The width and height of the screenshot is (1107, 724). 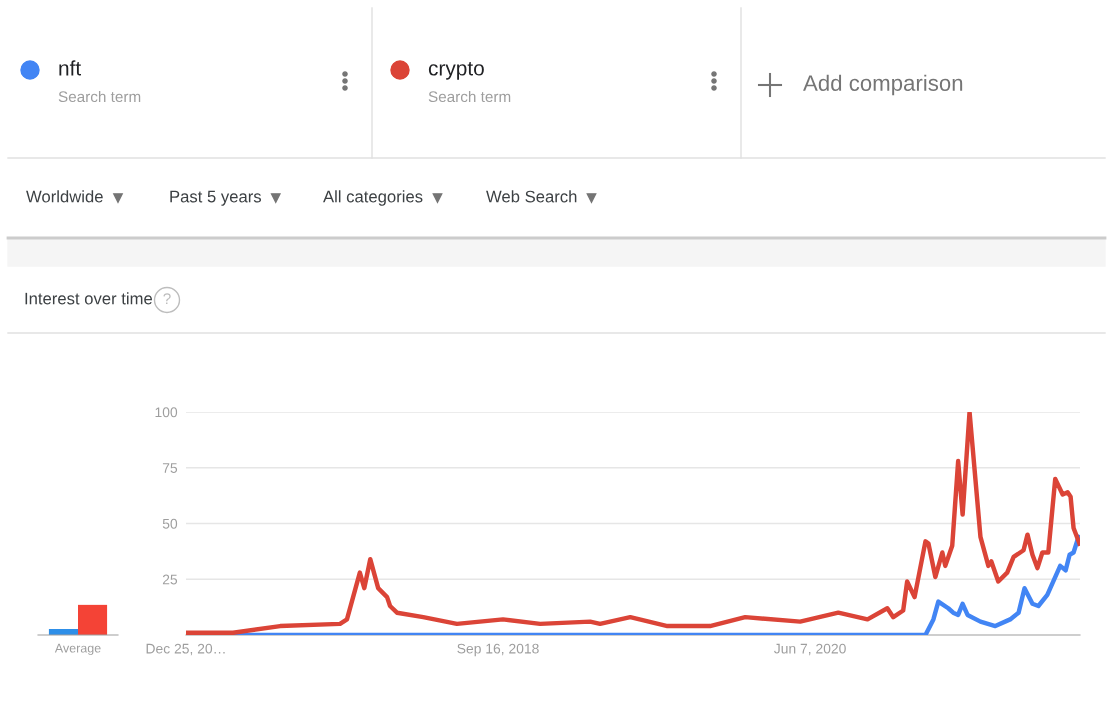 I want to click on legend-label: nft, so click(x=70, y=68).